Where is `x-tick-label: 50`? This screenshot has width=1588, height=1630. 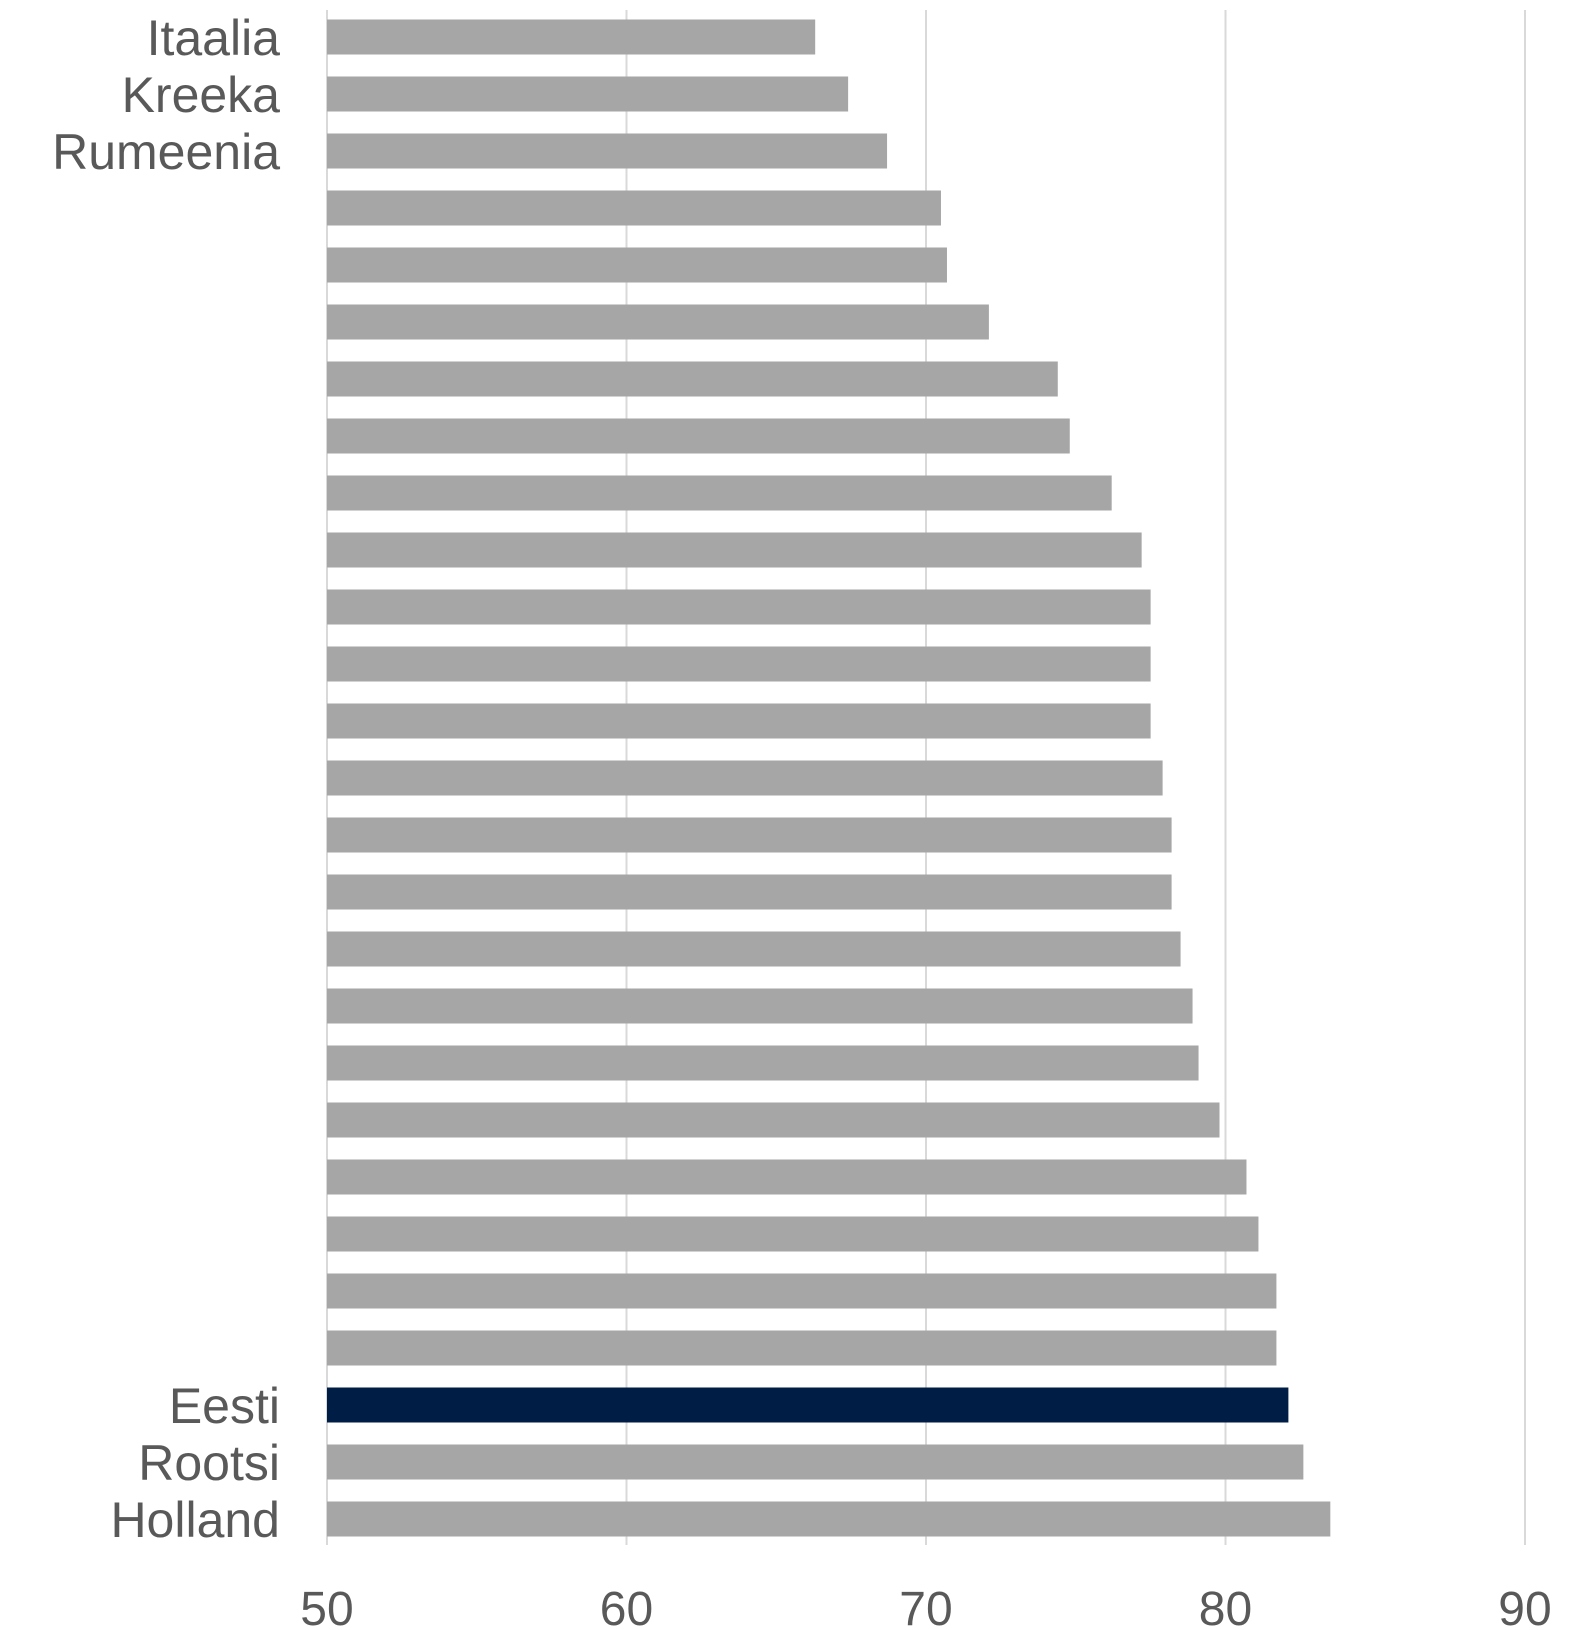 x-tick-label: 50 is located at coordinates (326, 1606).